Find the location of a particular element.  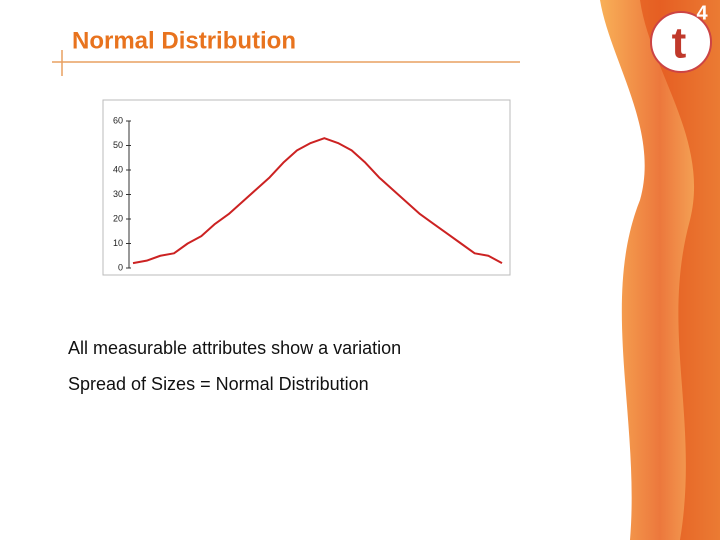

y-tick-label: 30 is located at coordinates (118, 194).